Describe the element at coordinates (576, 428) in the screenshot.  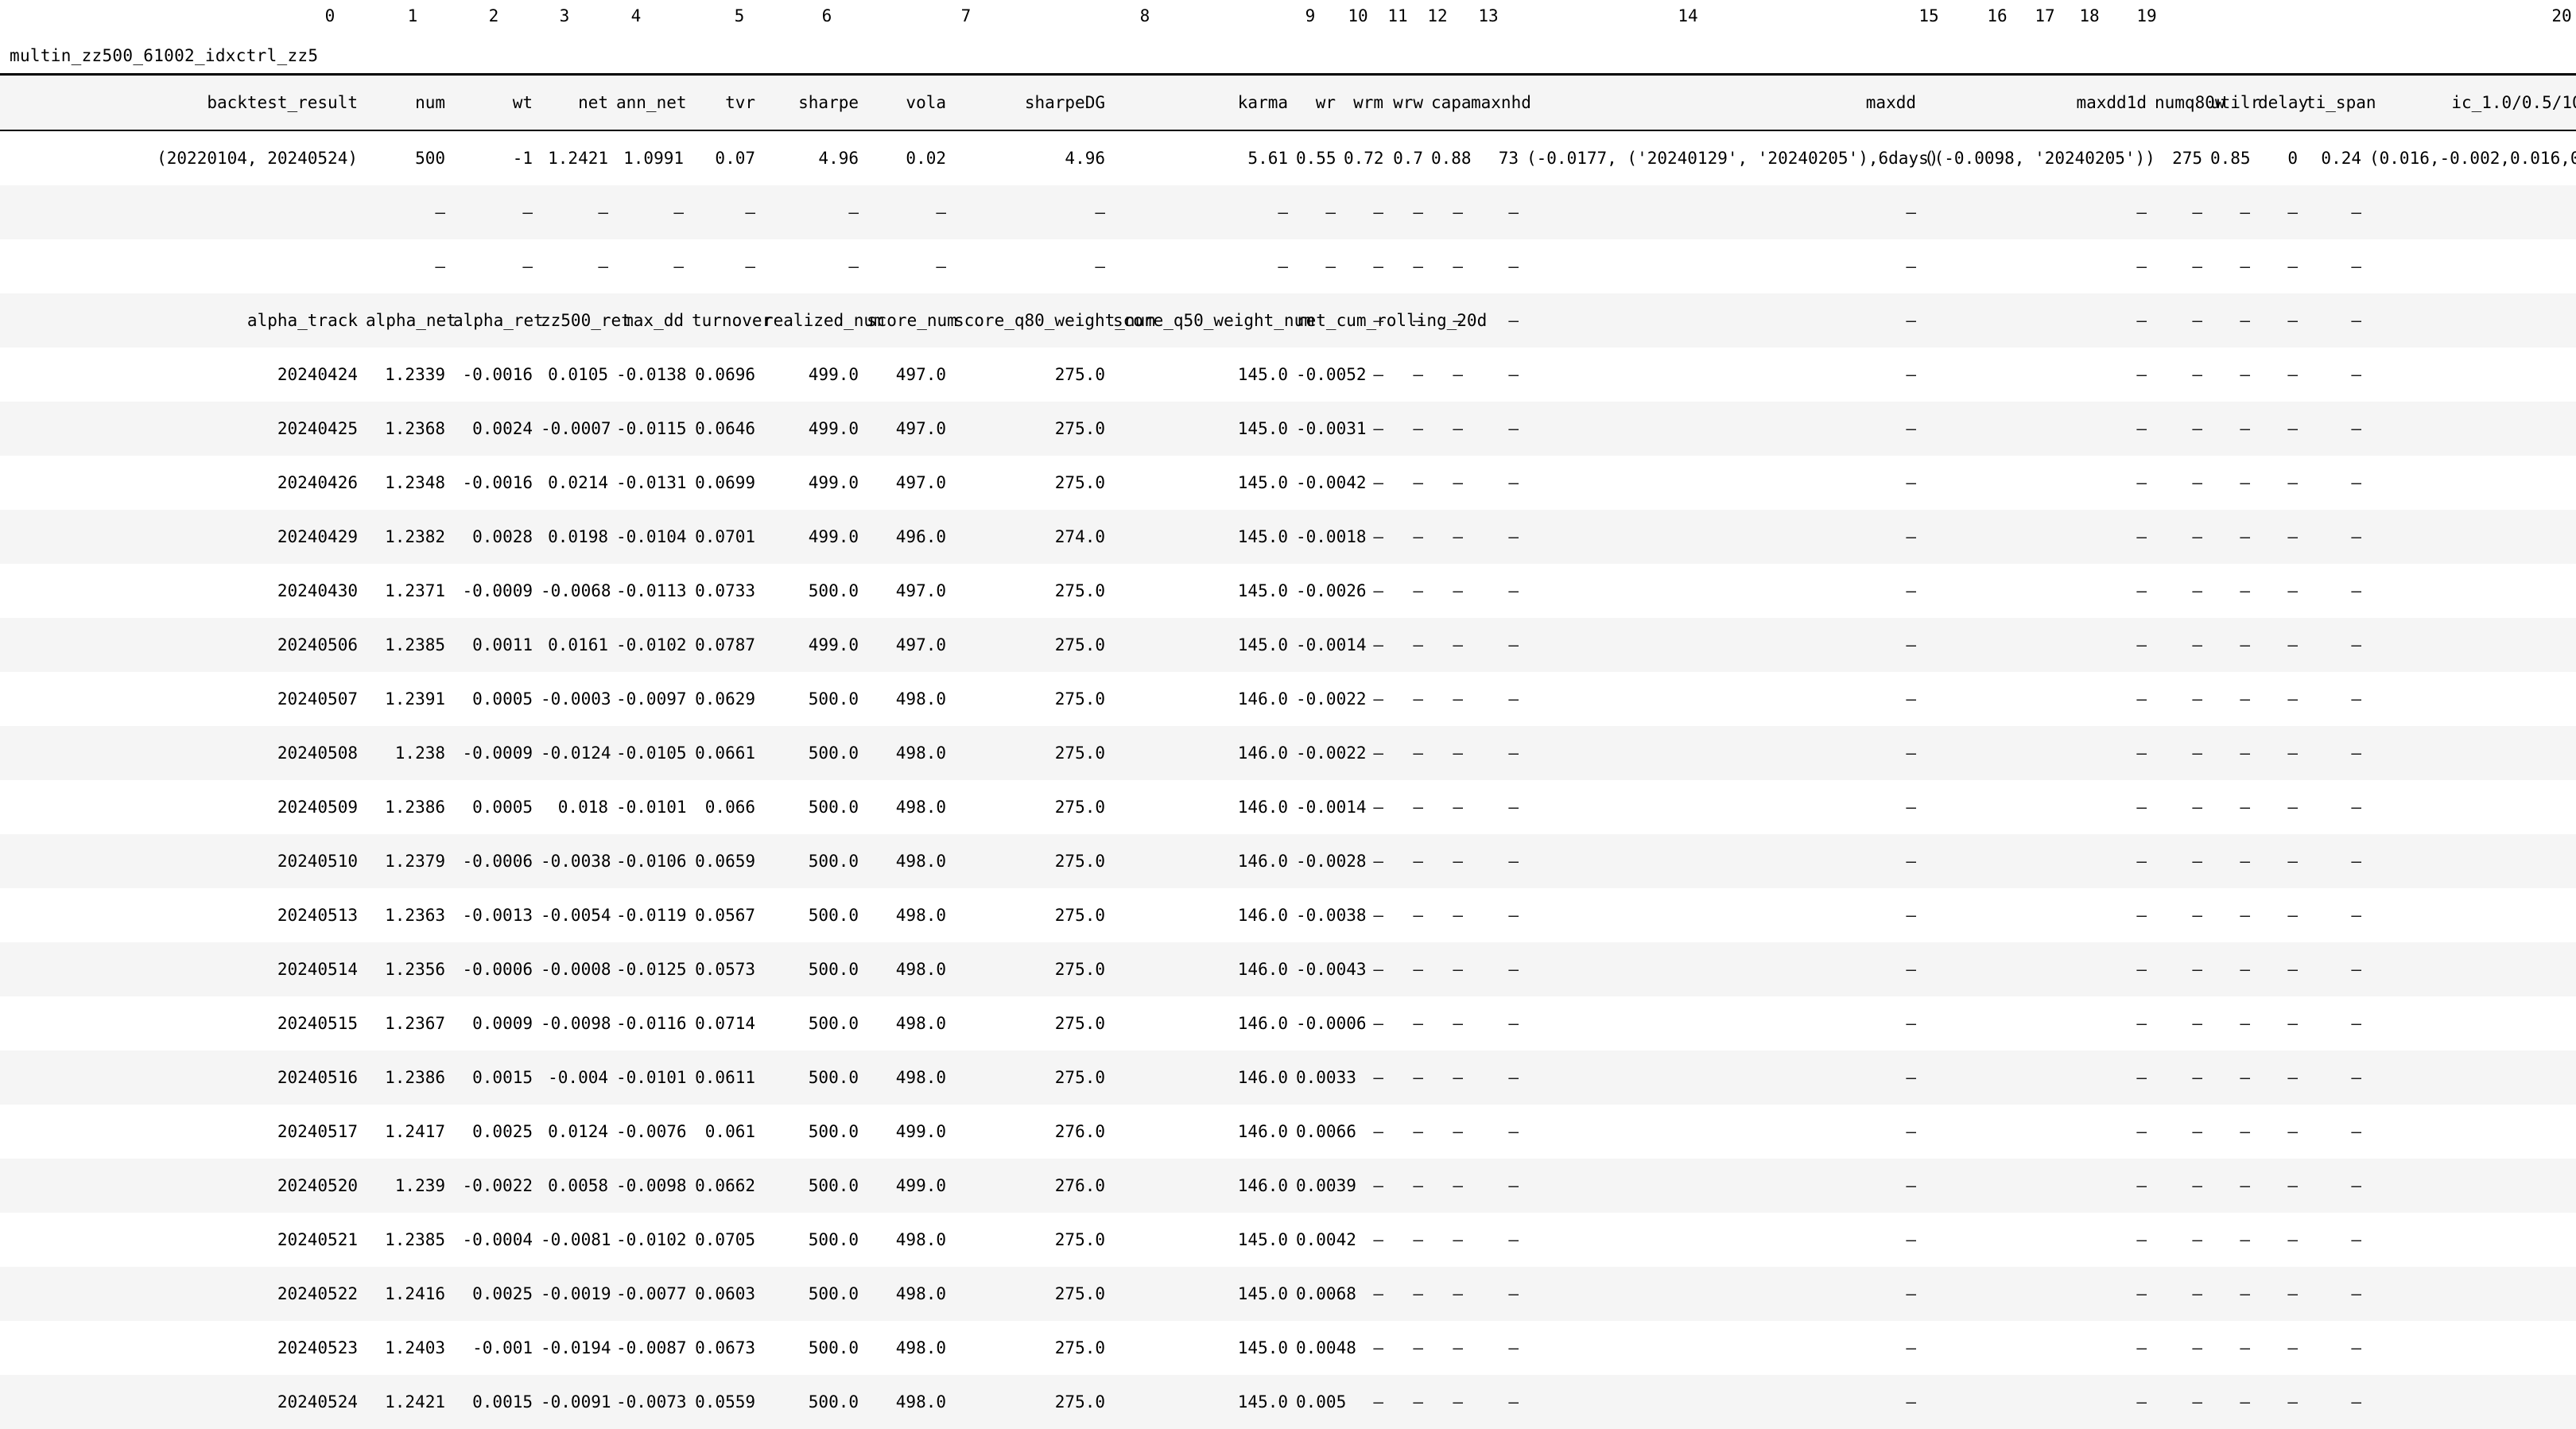
I see `table-cell: -0.0007` at that location.